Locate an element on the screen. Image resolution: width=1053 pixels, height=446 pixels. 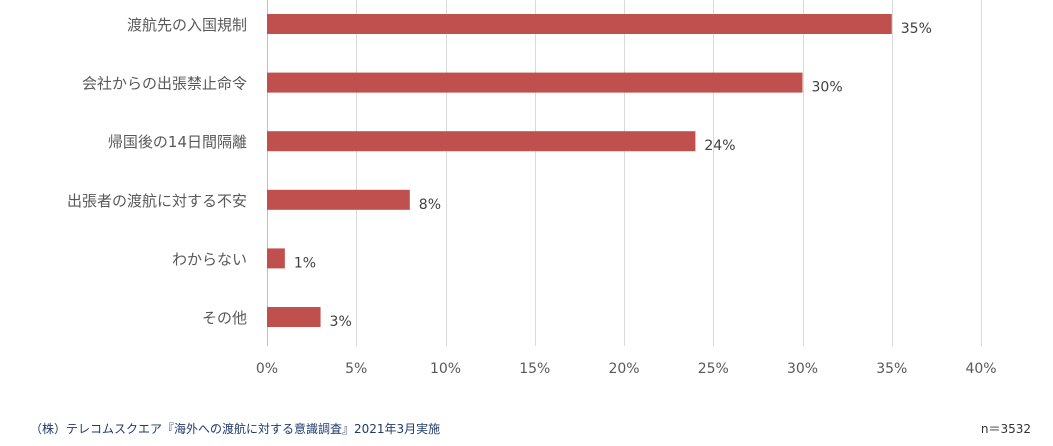
x-tick-label: 40% is located at coordinates (980, 369).